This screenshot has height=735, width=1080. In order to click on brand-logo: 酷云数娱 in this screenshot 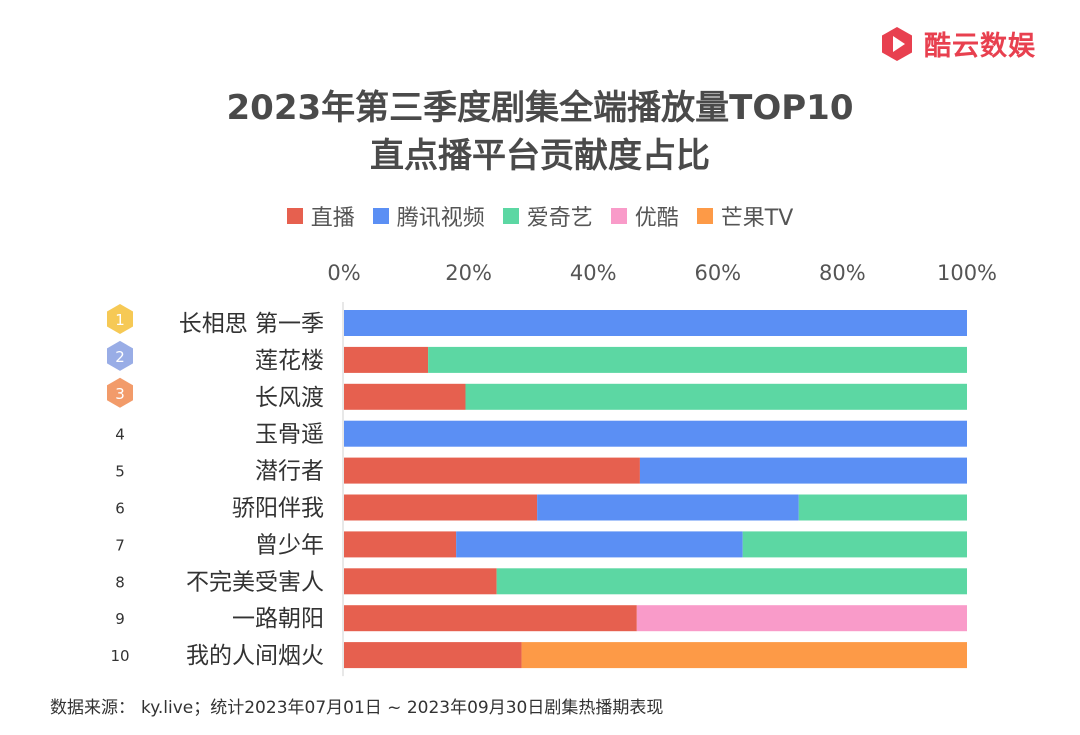, I will do `click(957, 43)`.